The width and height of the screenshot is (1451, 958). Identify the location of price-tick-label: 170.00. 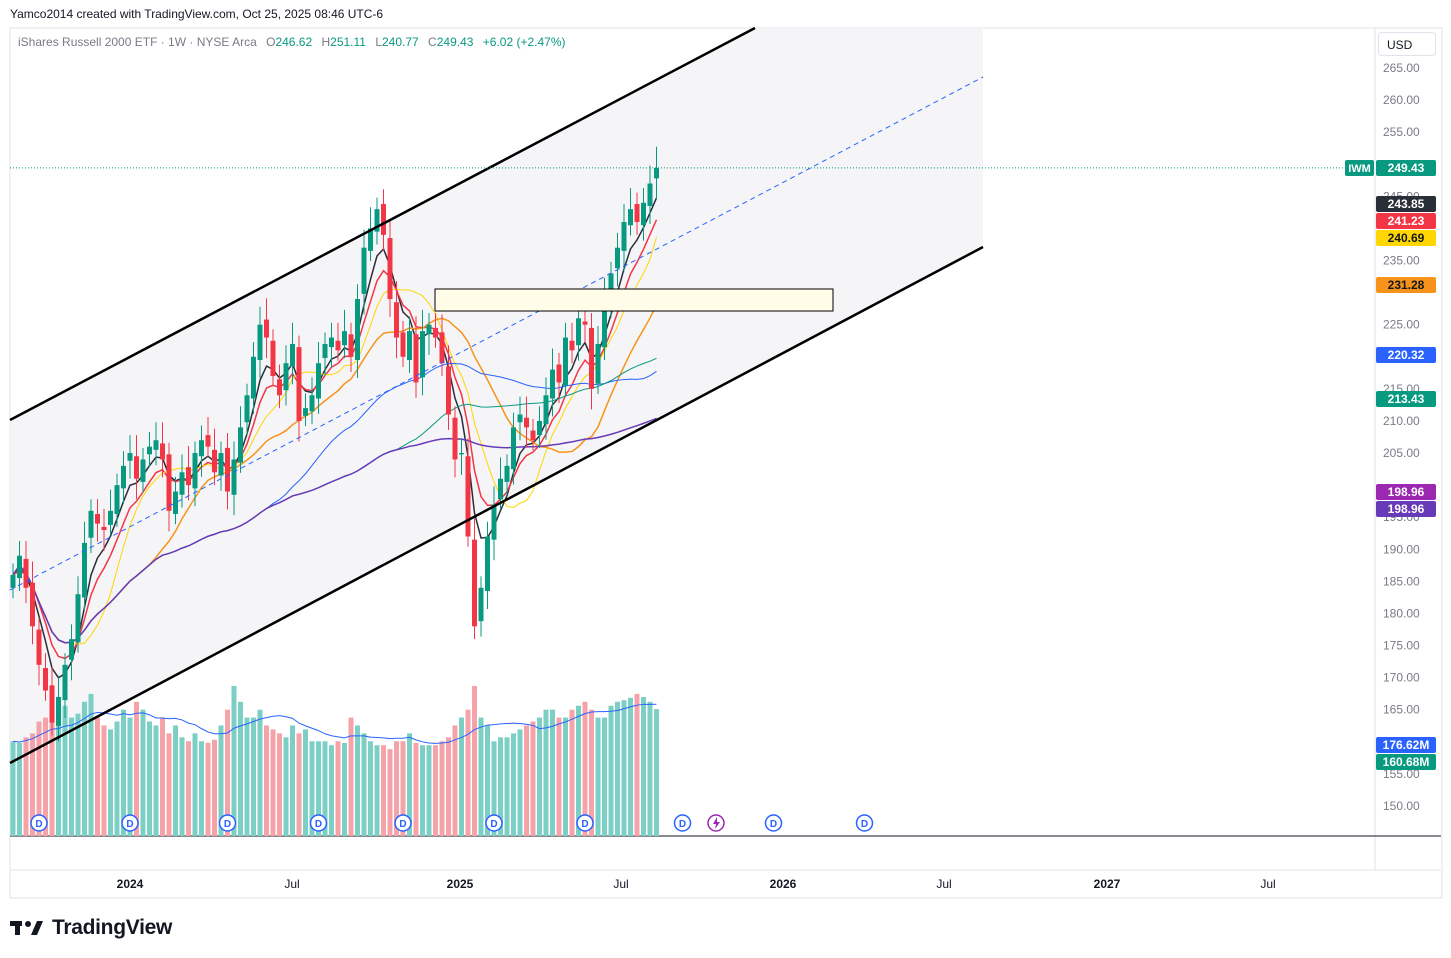
(1401, 678).